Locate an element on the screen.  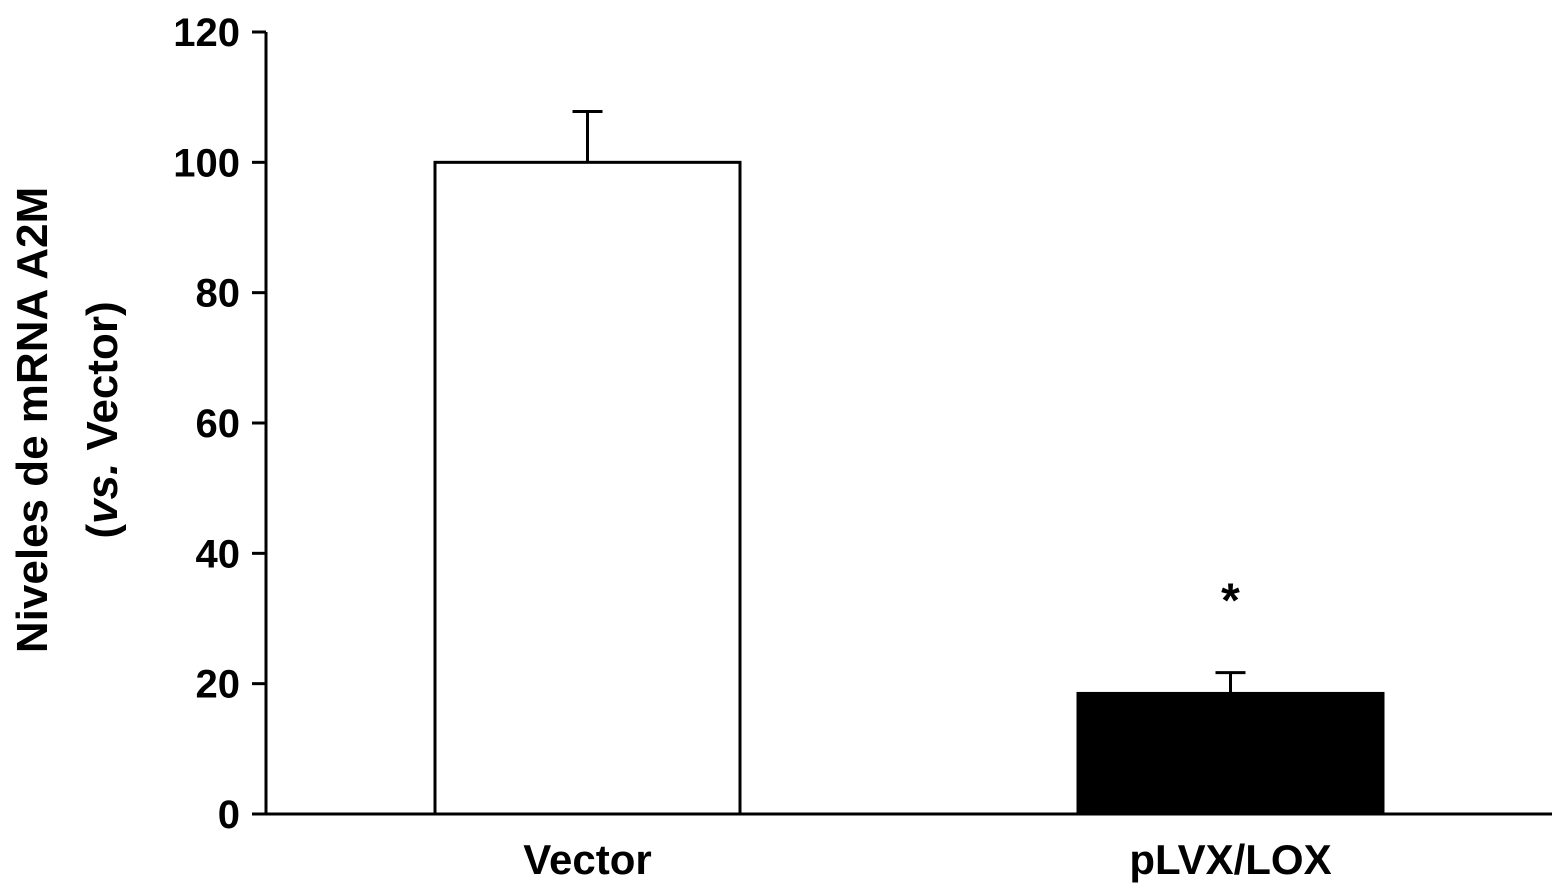
y-axis-ticks: 0 20 40 60 80 100 120 is located at coordinates (219, 424).